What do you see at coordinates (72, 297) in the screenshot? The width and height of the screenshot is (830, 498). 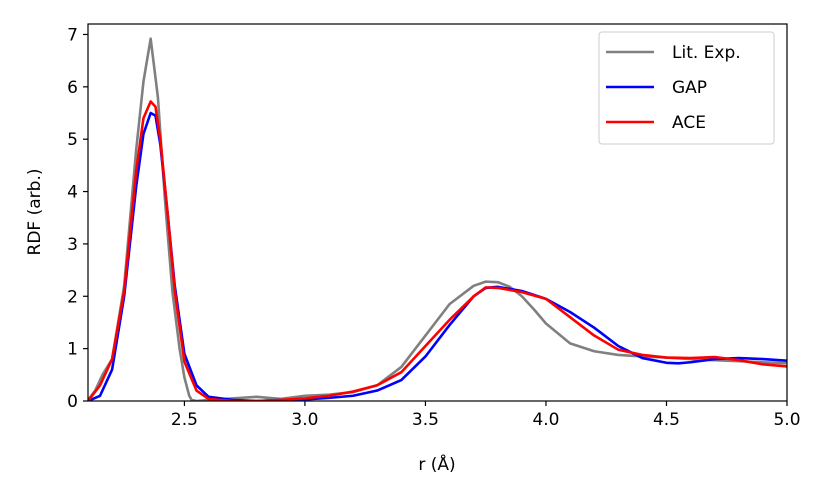 I see `y-tick-label: 2` at bounding box center [72, 297].